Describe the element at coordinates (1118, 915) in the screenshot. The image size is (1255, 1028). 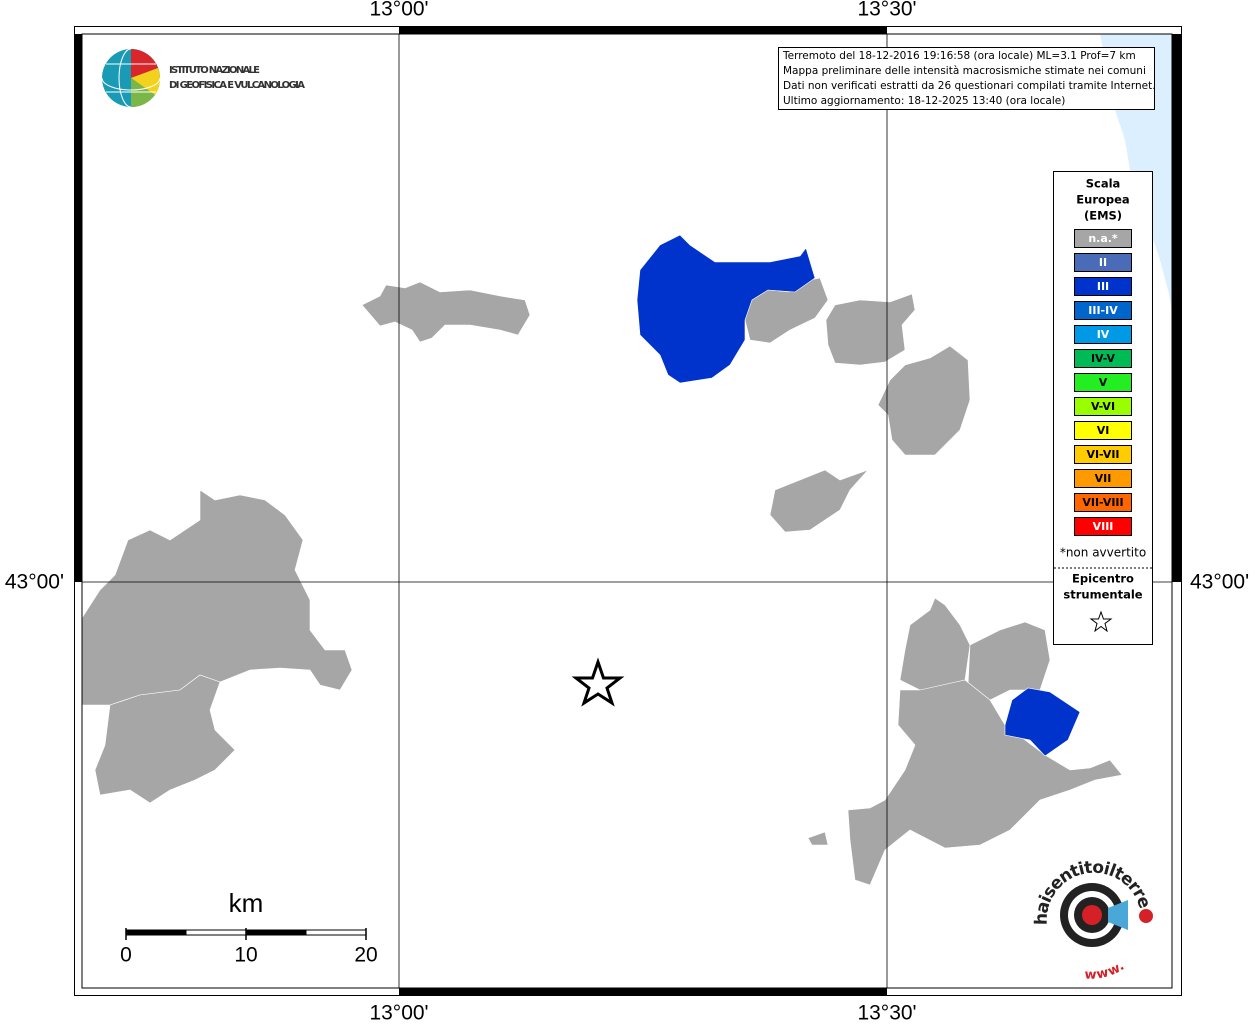
I see `logo-speaker` at that location.